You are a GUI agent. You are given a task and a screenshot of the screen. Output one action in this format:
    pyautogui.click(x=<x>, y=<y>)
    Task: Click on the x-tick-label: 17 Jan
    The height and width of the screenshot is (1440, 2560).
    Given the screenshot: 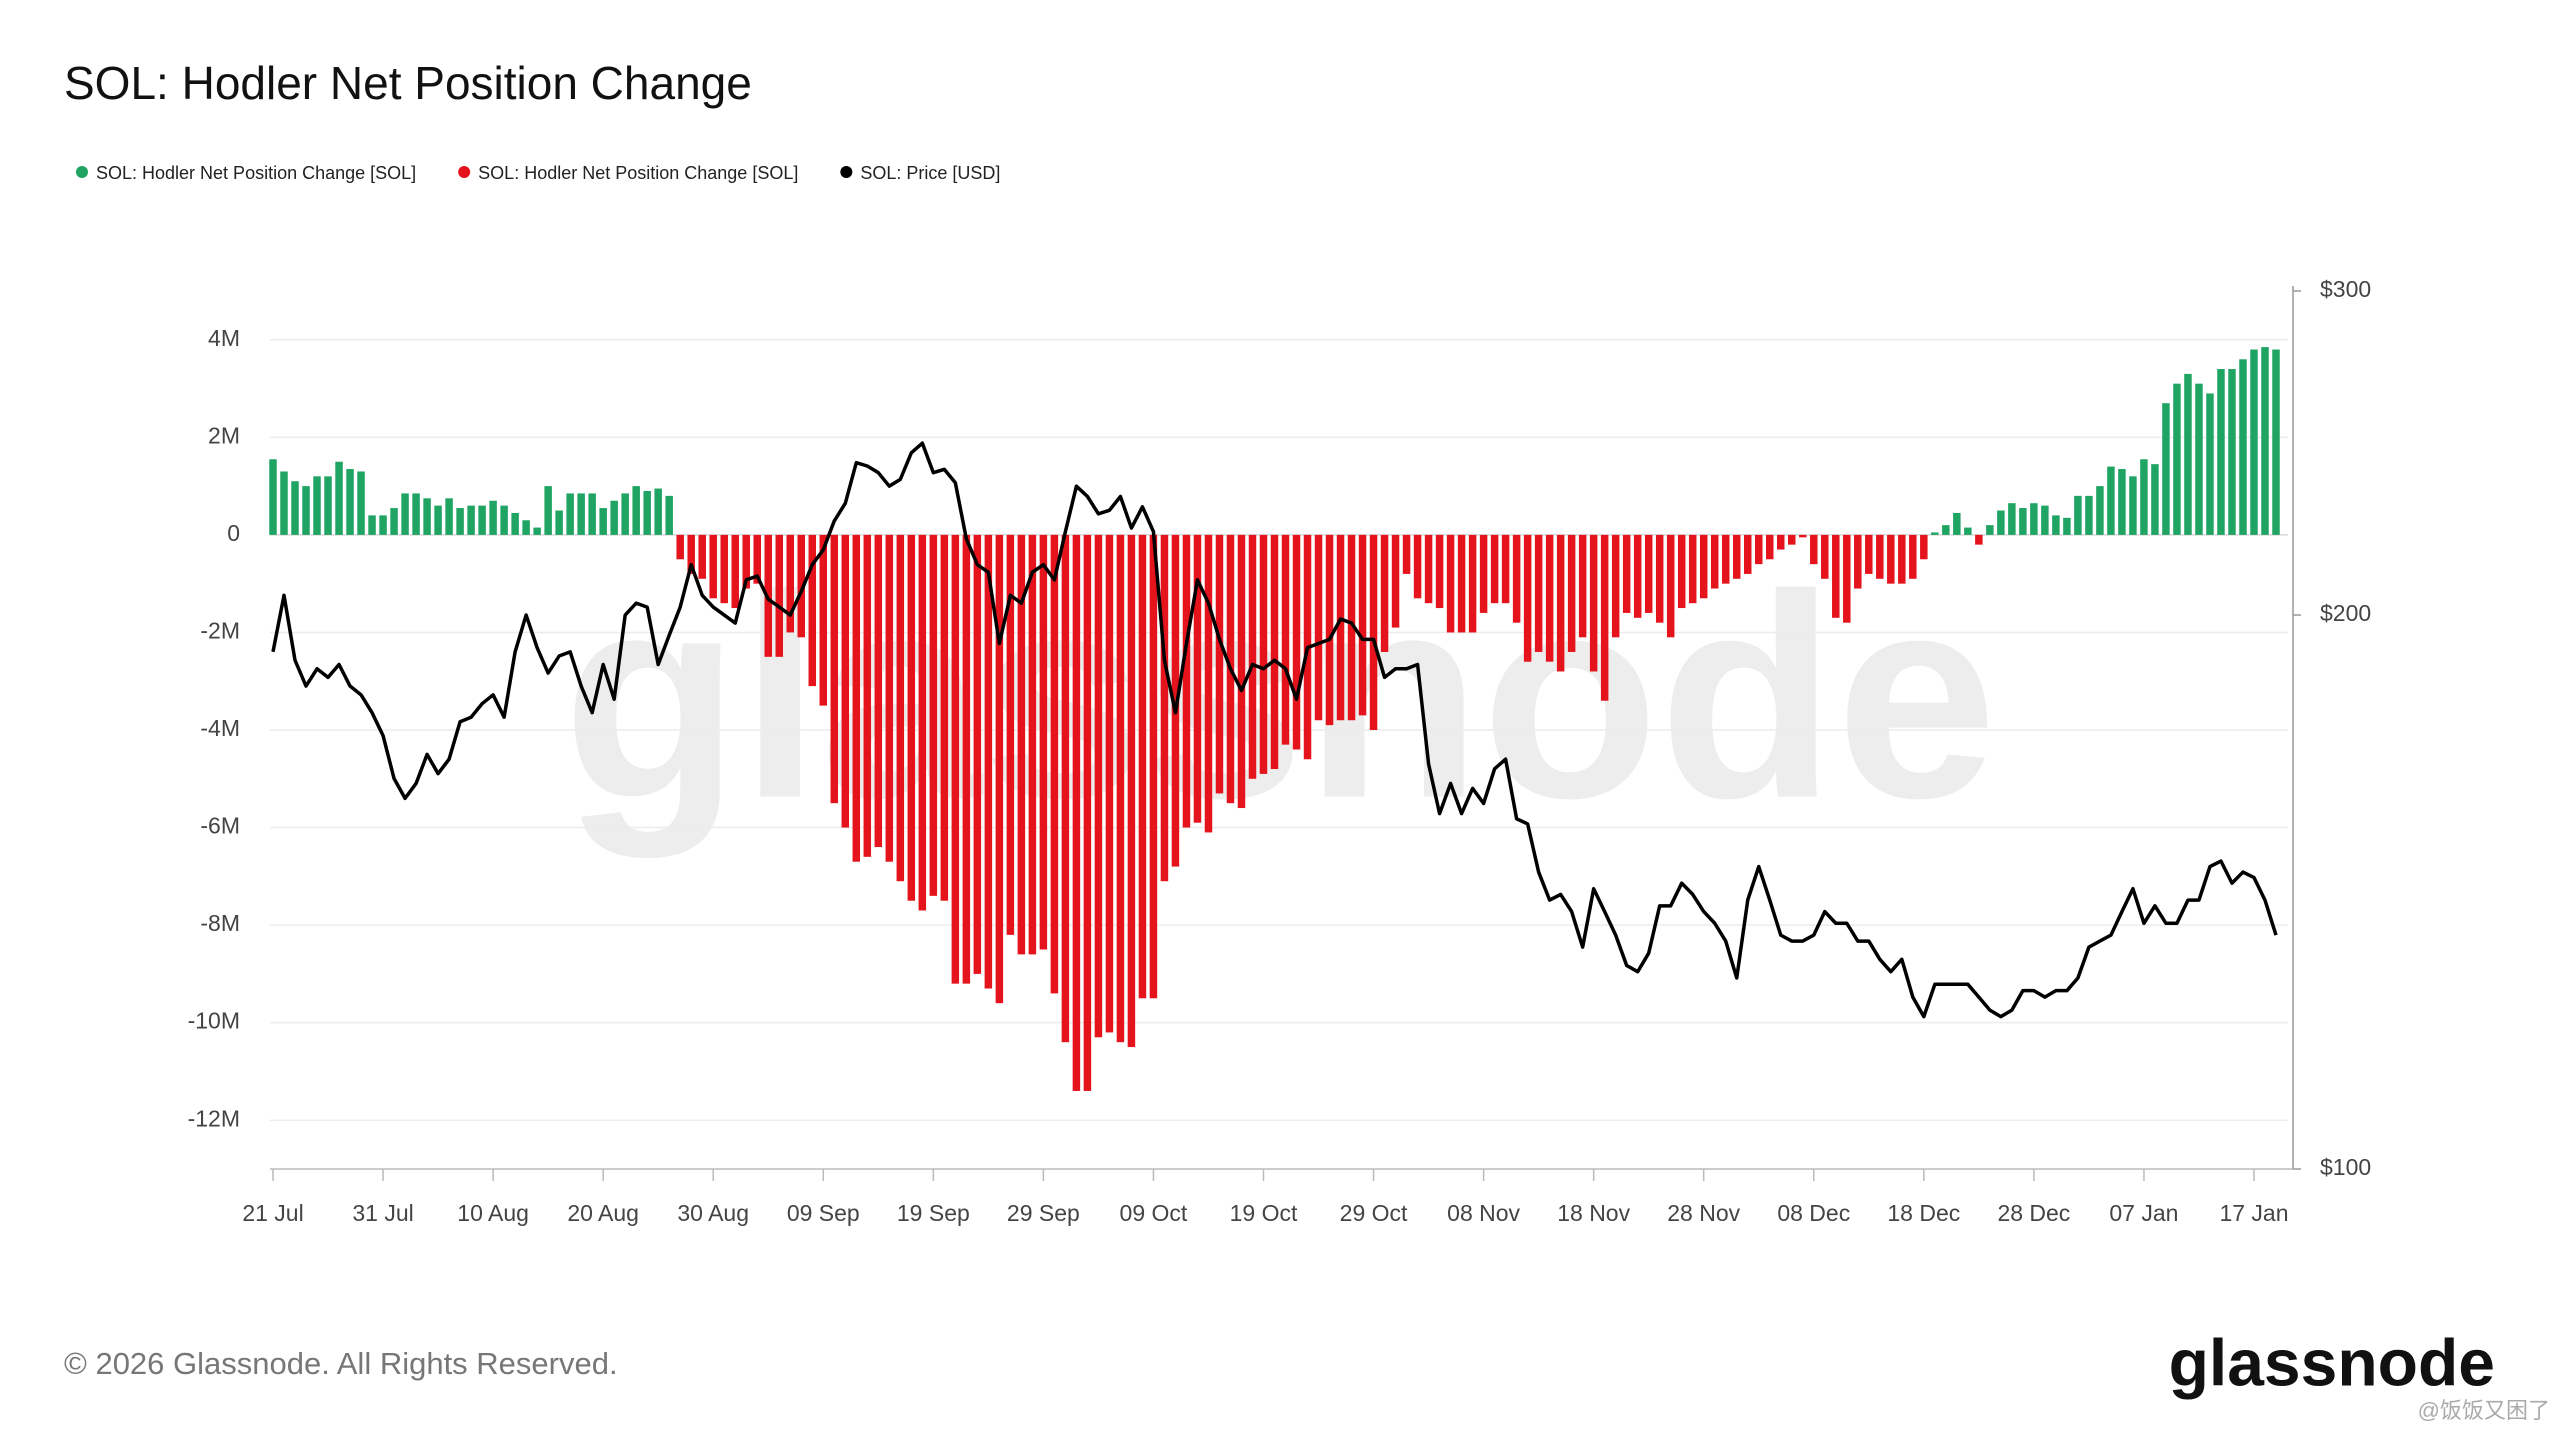 What is the action you would take?
    pyautogui.click(x=2253, y=1213)
    